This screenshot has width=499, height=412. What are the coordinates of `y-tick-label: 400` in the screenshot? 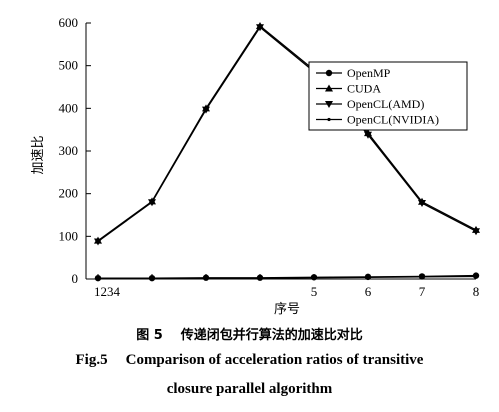 It's located at (69, 107).